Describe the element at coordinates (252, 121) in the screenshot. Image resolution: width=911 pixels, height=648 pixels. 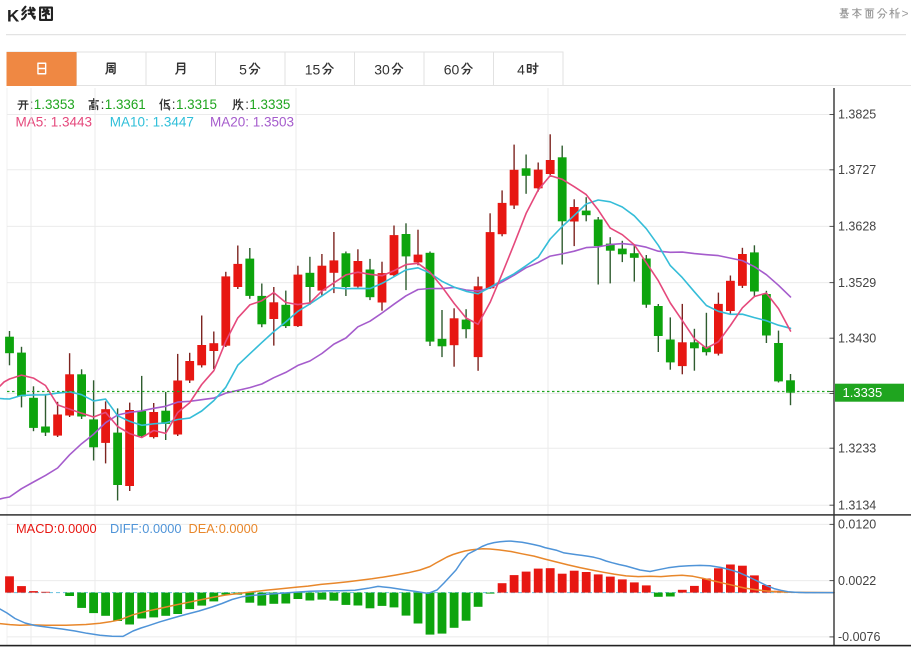
I see `svg-text: MA20: 1.3503` at that location.